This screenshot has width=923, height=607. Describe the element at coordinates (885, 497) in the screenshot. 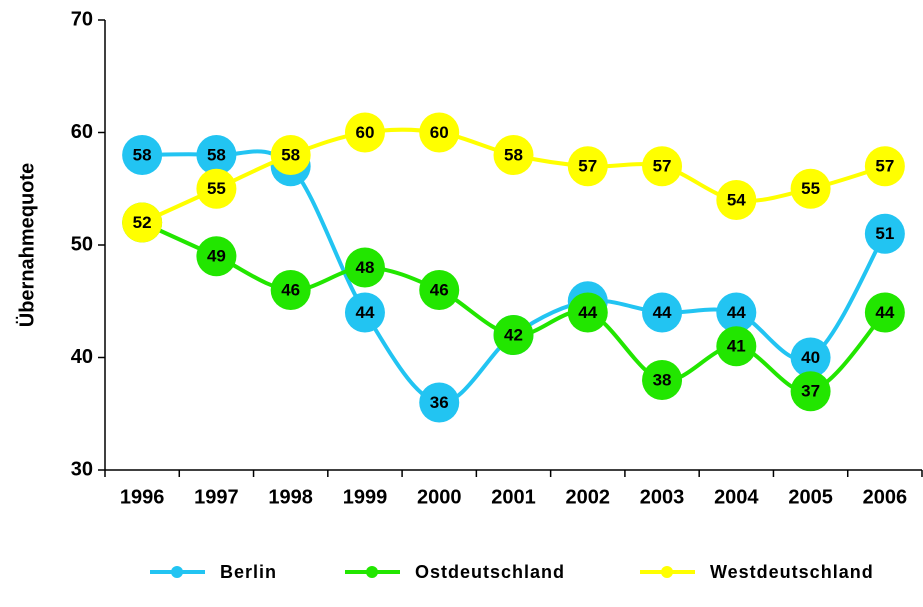

I see `x-tick-label: 2006` at that location.